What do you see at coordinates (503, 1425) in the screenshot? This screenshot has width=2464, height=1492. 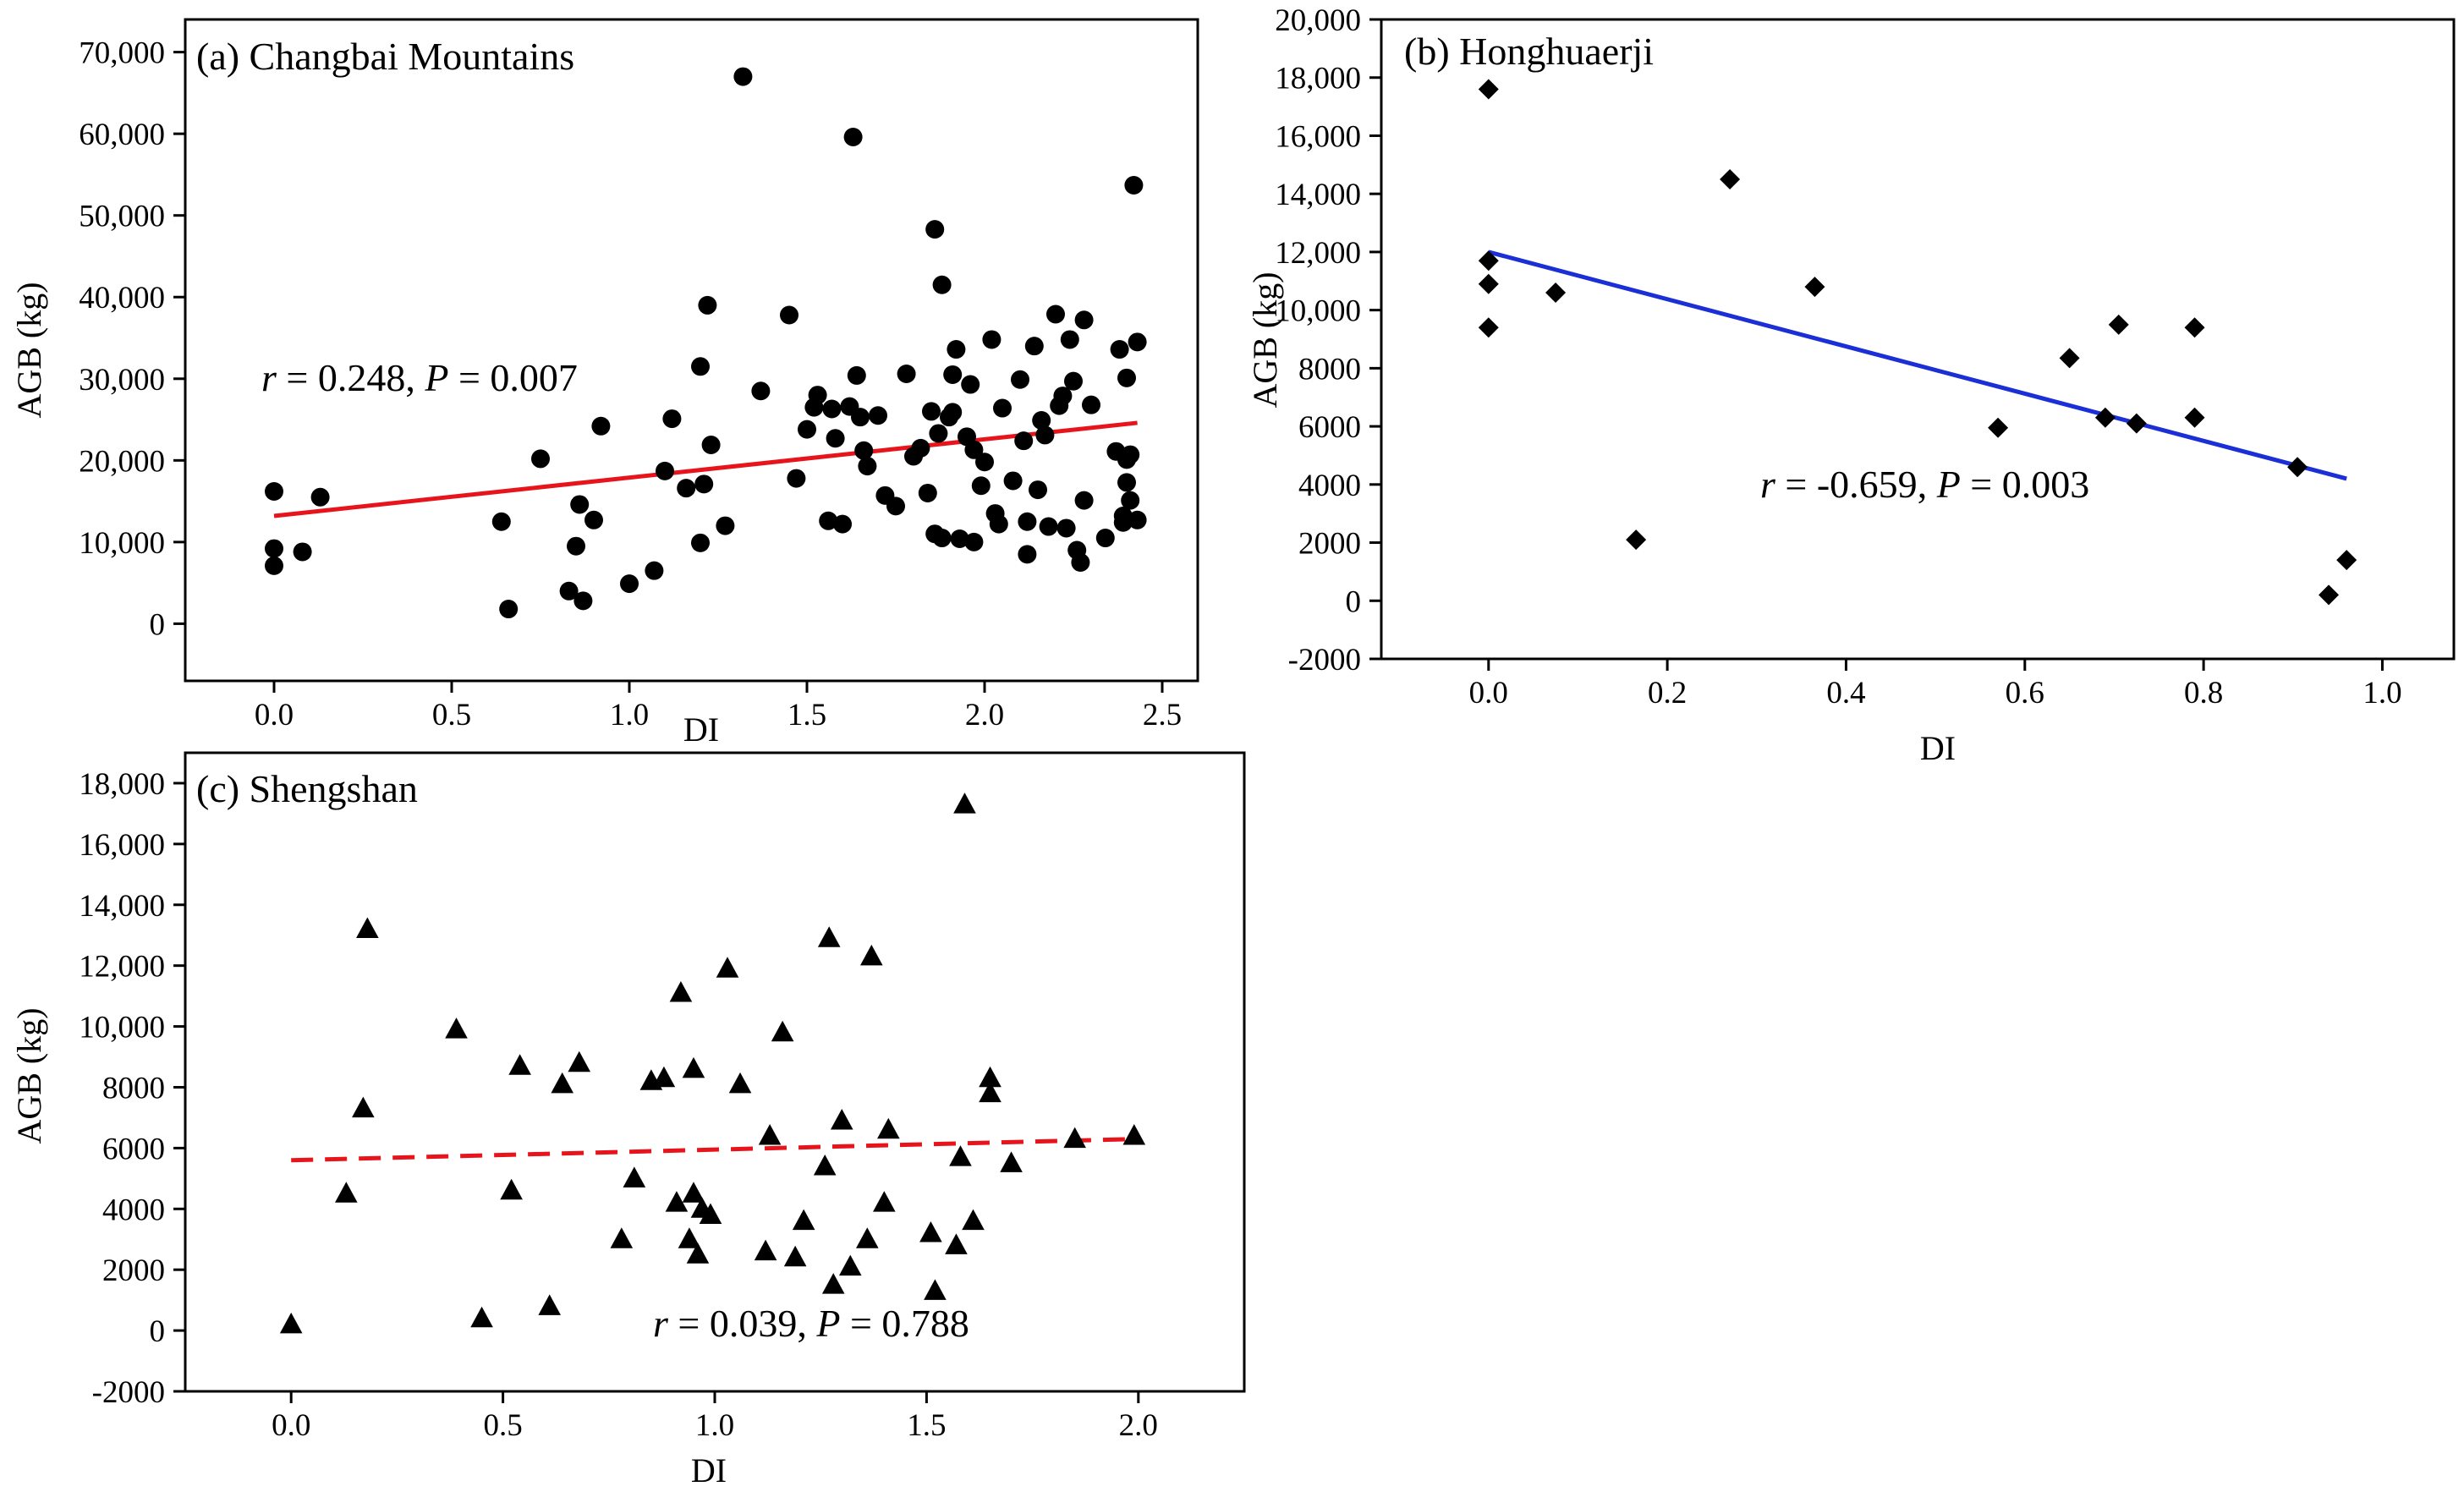 I see `panel-c-x-tick-label: 0.5` at bounding box center [503, 1425].